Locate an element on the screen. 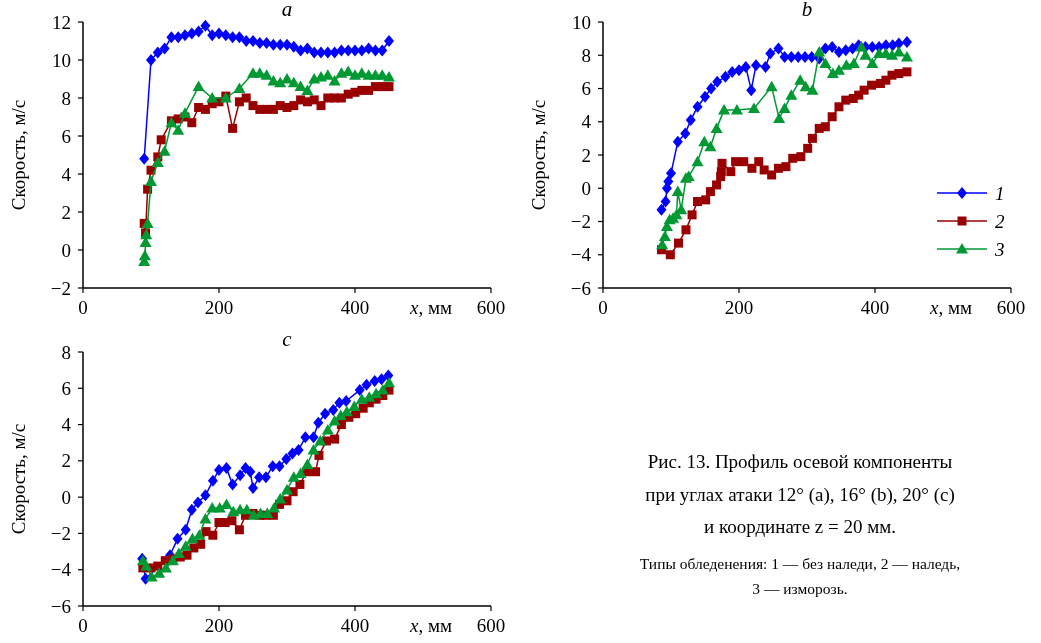 The height and width of the screenshot is (643, 1041). chart-title: a is located at coordinates (287, 10).